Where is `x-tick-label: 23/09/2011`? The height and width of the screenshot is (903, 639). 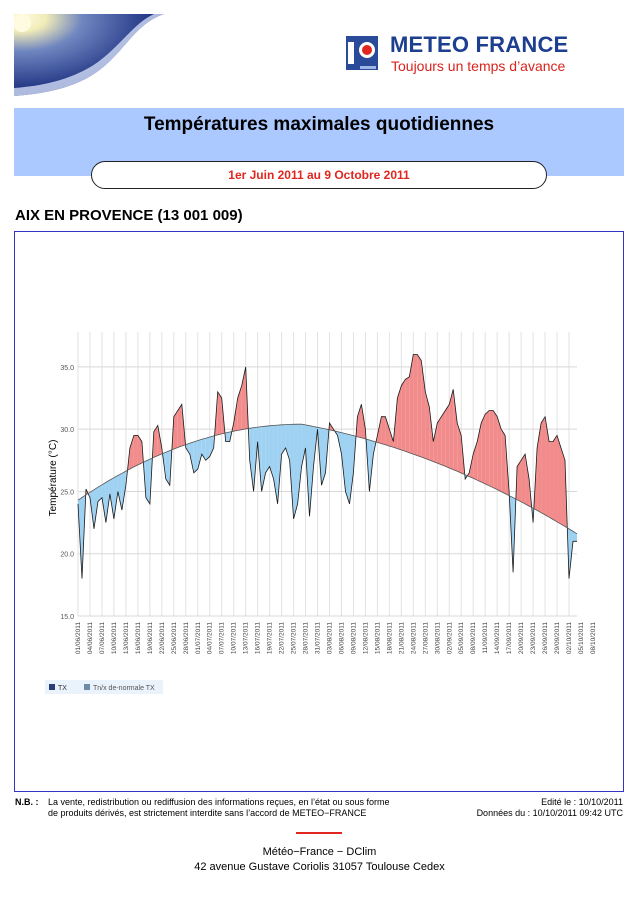
x-tick-label: 23/09/2011 is located at coordinates (533, 638).